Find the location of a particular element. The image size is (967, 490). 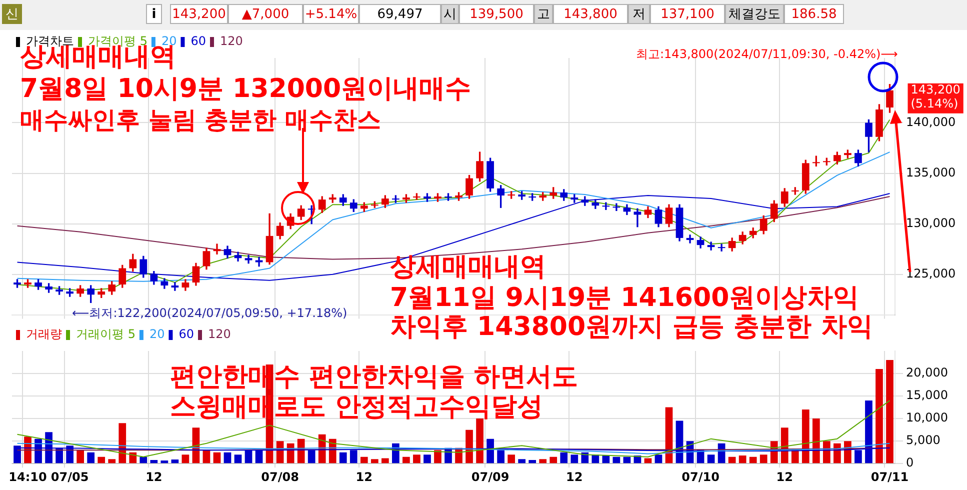

y-tick-label: 15,000 is located at coordinates (927, 395).